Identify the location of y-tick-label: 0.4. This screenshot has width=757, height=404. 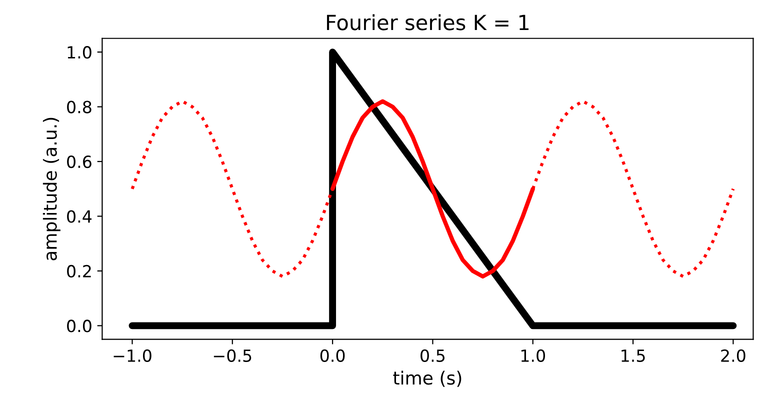
(79, 216).